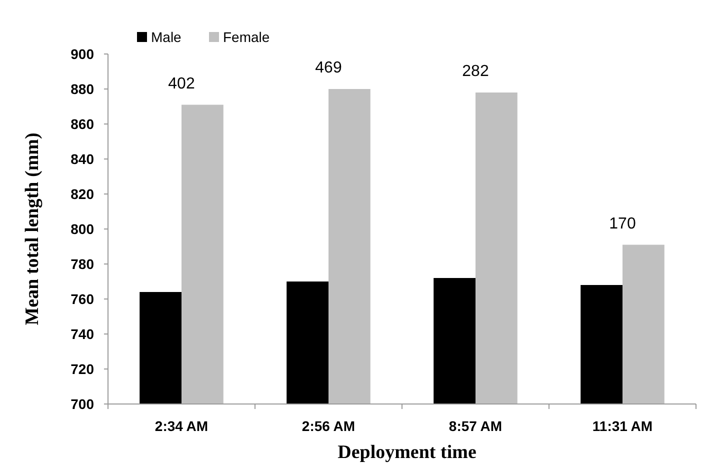 The width and height of the screenshot is (706, 465). What do you see at coordinates (32, 229) in the screenshot?
I see `y-axis-title: Mean total length (mm)` at bounding box center [32, 229].